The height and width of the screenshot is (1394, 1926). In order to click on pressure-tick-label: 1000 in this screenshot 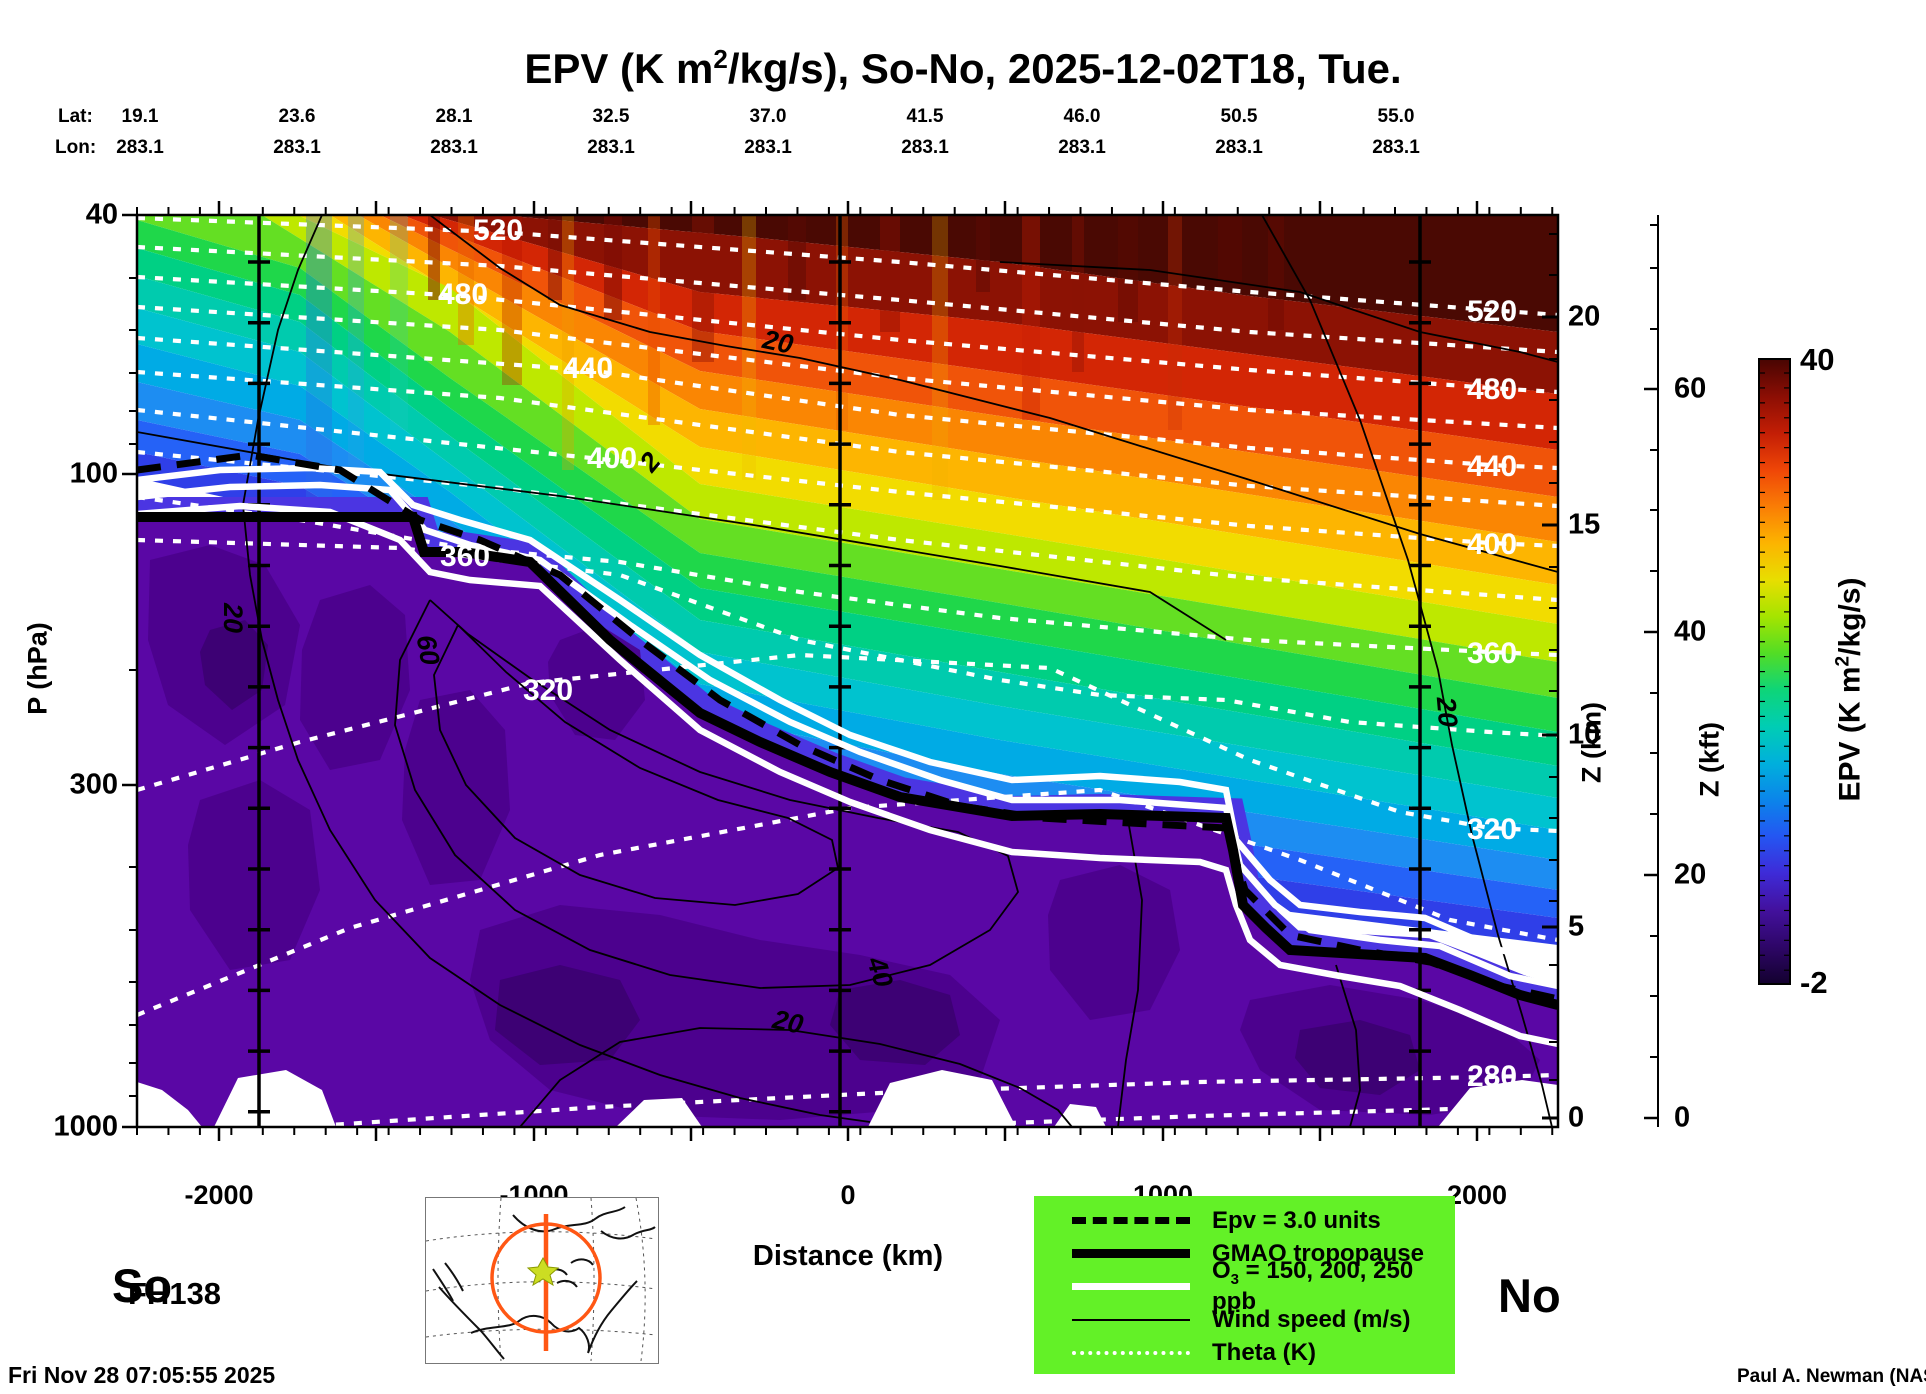, I will do `click(85, 1126)`.